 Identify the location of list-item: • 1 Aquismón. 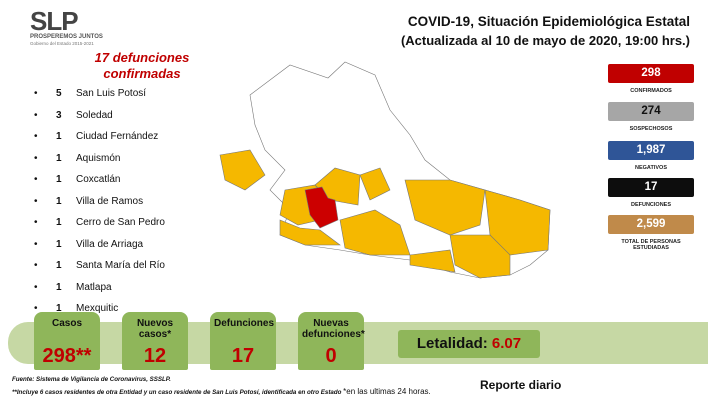
(77, 161).